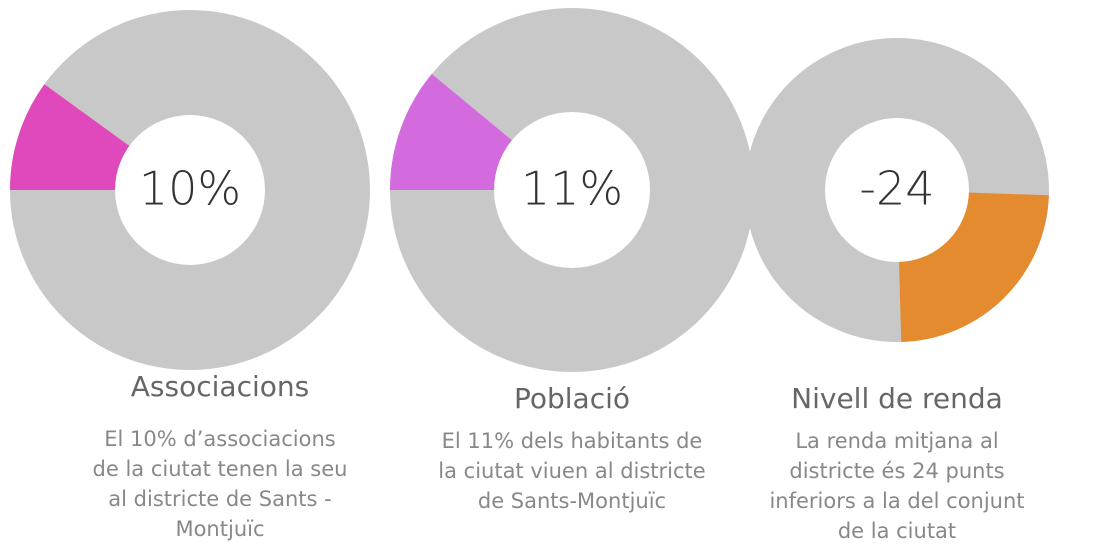 This screenshot has height=556, width=1102. Describe the element at coordinates (897, 531) in the screenshot. I see `card-description: de la ciutat` at that location.